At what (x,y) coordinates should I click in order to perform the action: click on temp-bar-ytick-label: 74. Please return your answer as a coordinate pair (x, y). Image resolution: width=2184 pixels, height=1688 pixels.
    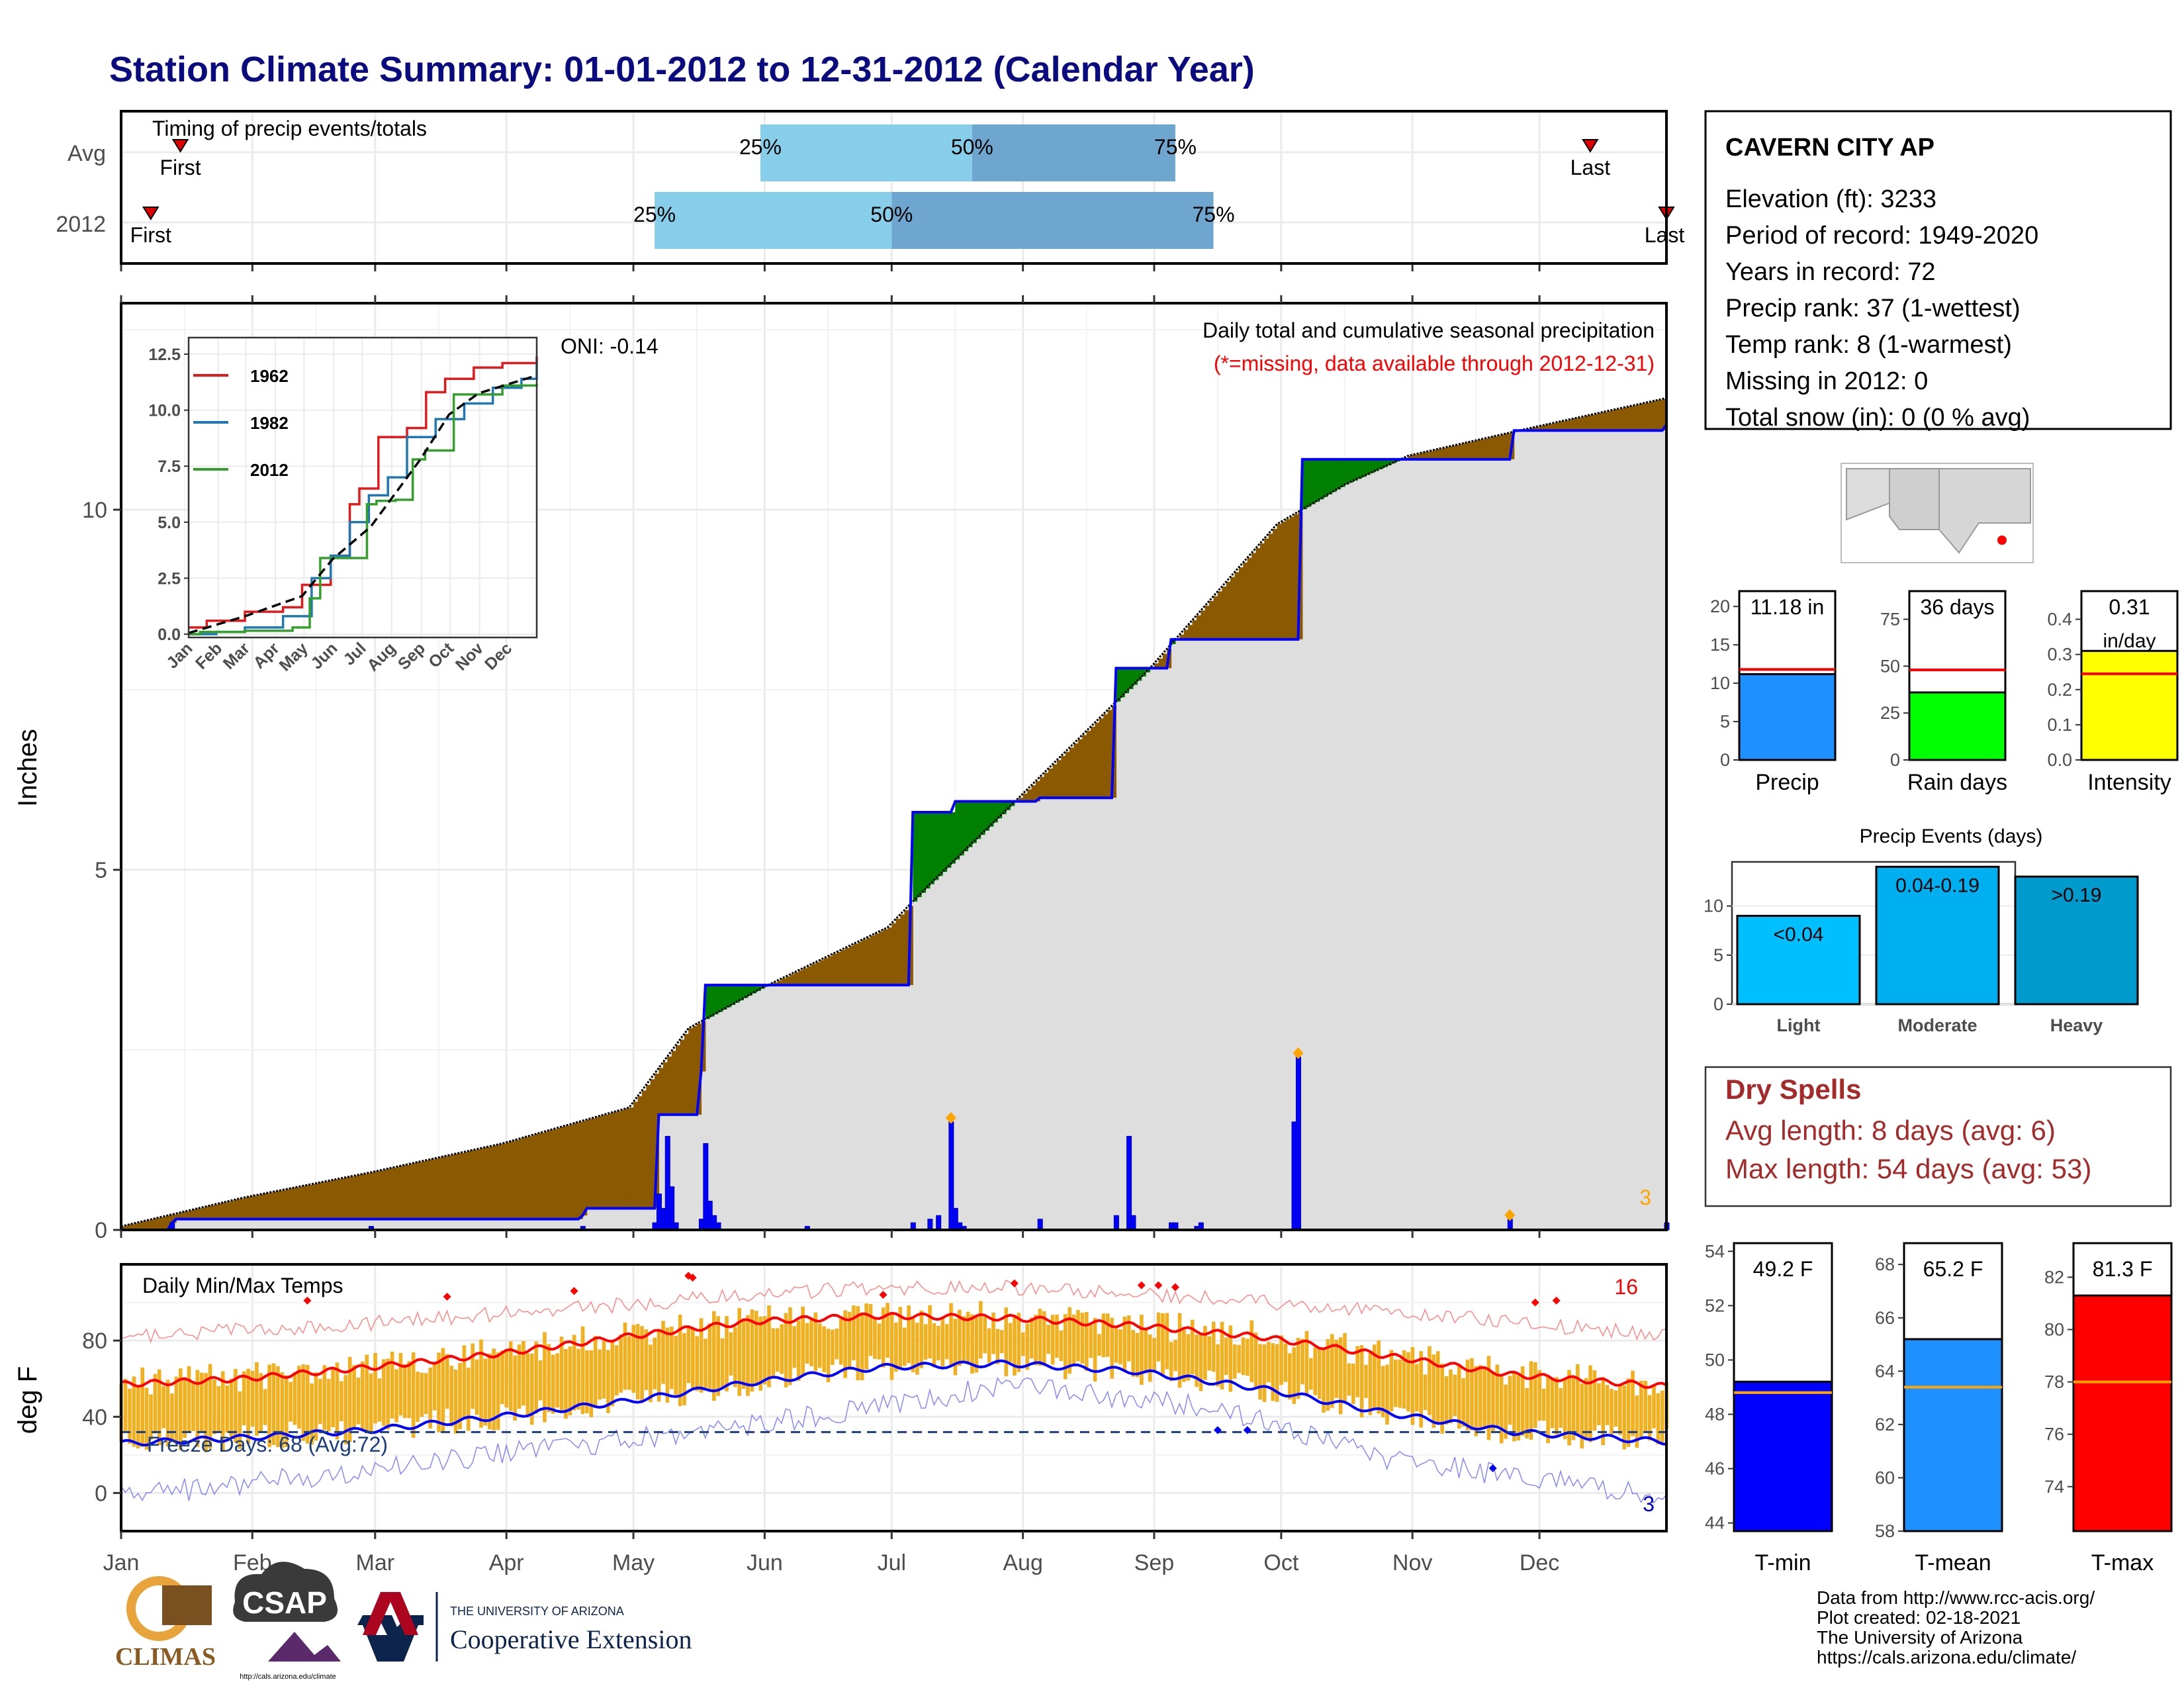
    Looking at the image, I should click on (2054, 1487).